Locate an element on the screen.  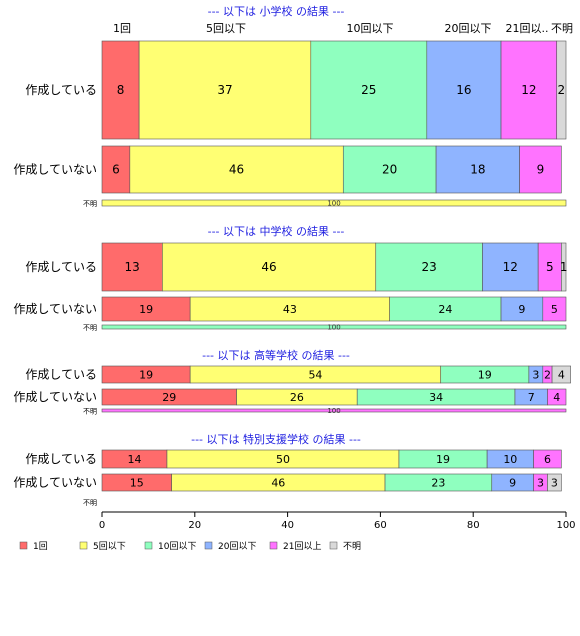
legend-label: 5回以下 is located at coordinates (109, 546).